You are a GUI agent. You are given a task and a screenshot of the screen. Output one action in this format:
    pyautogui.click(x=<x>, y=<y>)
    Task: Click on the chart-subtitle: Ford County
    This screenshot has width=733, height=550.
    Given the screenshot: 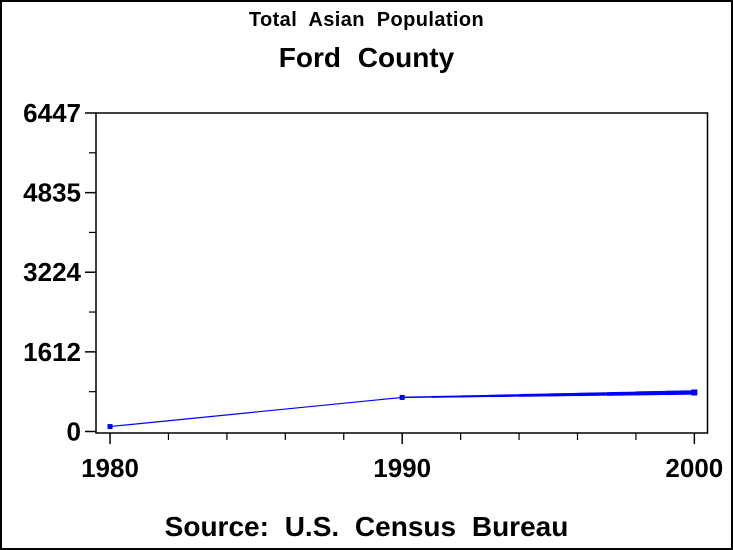 What is the action you would take?
    pyautogui.click(x=366, y=57)
    